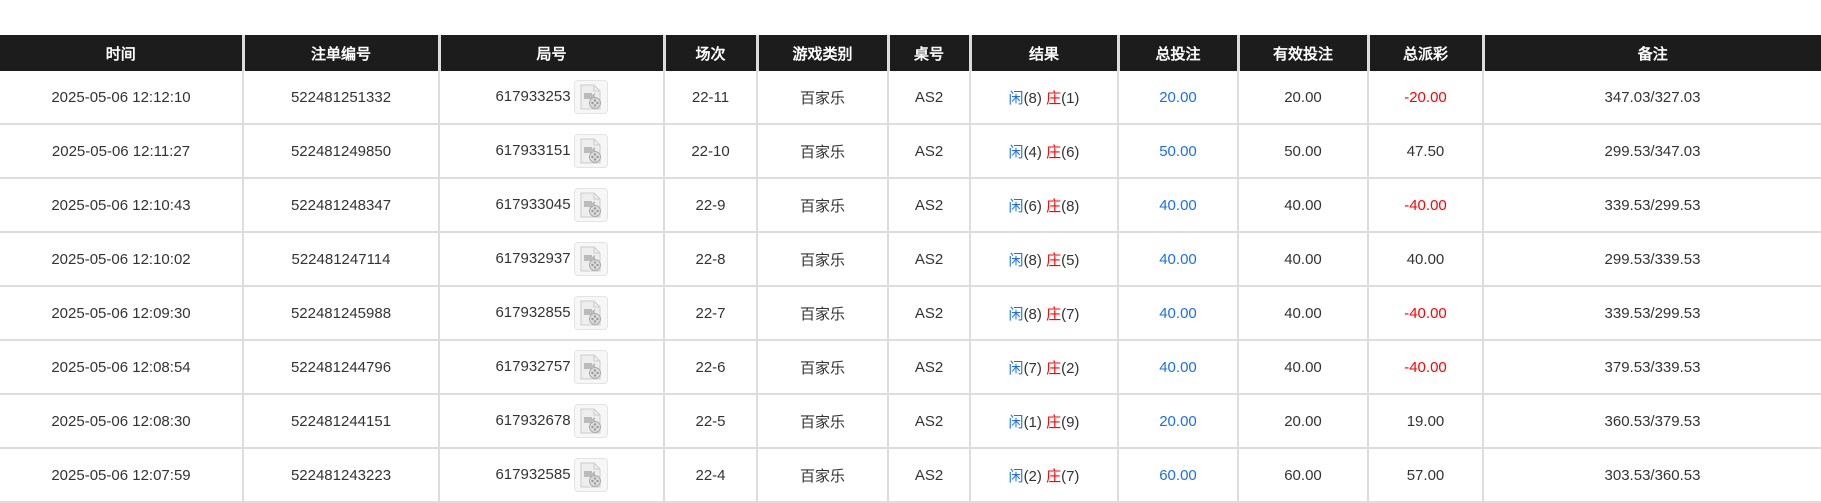 The image size is (1821, 503). What do you see at coordinates (710, 151) in the screenshot?
I see `cell-shoe: 22-10` at bounding box center [710, 151].